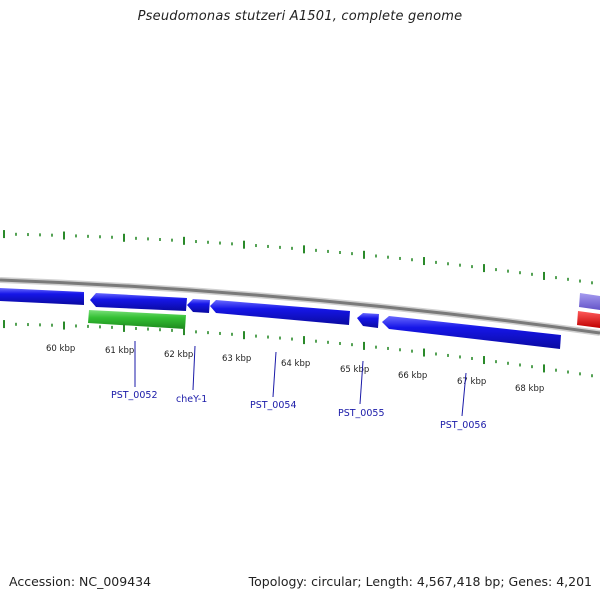 Image resolution: width=600 pixels, height=600 pixels. Describe the element at coordinates (191, 399) in the screenshot. I see `gene-label-cheY-1: cheY-1` at that location.